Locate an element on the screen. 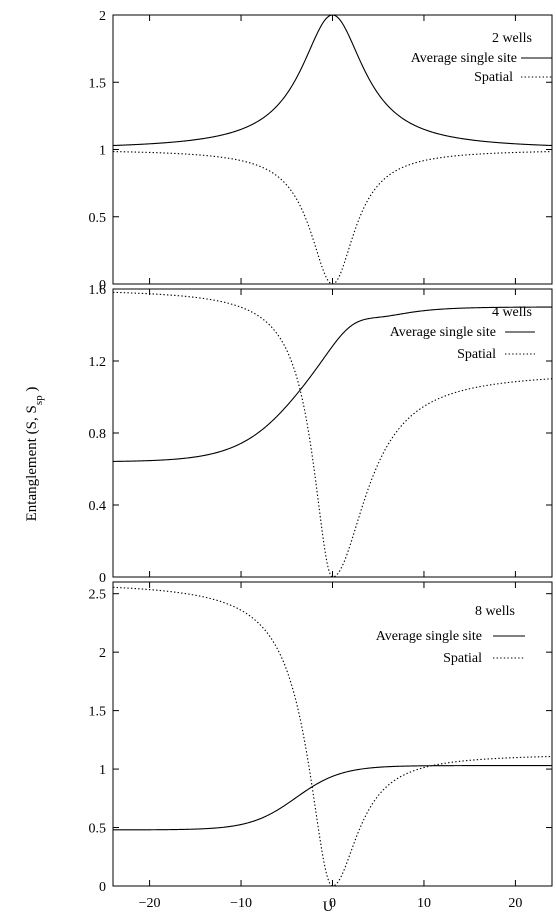 The width and height of the screenshot is (556, 924). y-tick-label: 1.6 is located at coordinates (98, 290).